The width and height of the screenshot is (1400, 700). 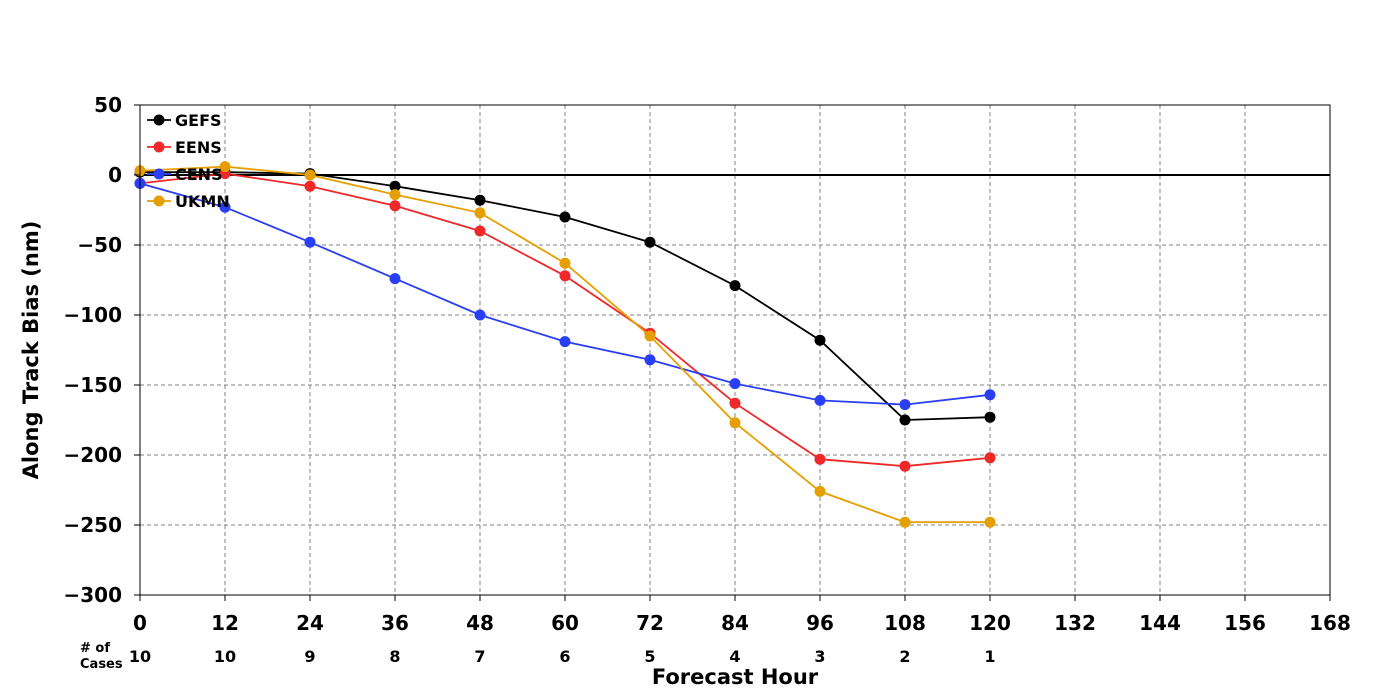 What do you see at coordinates (92, 385) in the screenshot?
I see `y-tick-label: −150` at bounding box center [92, 385].